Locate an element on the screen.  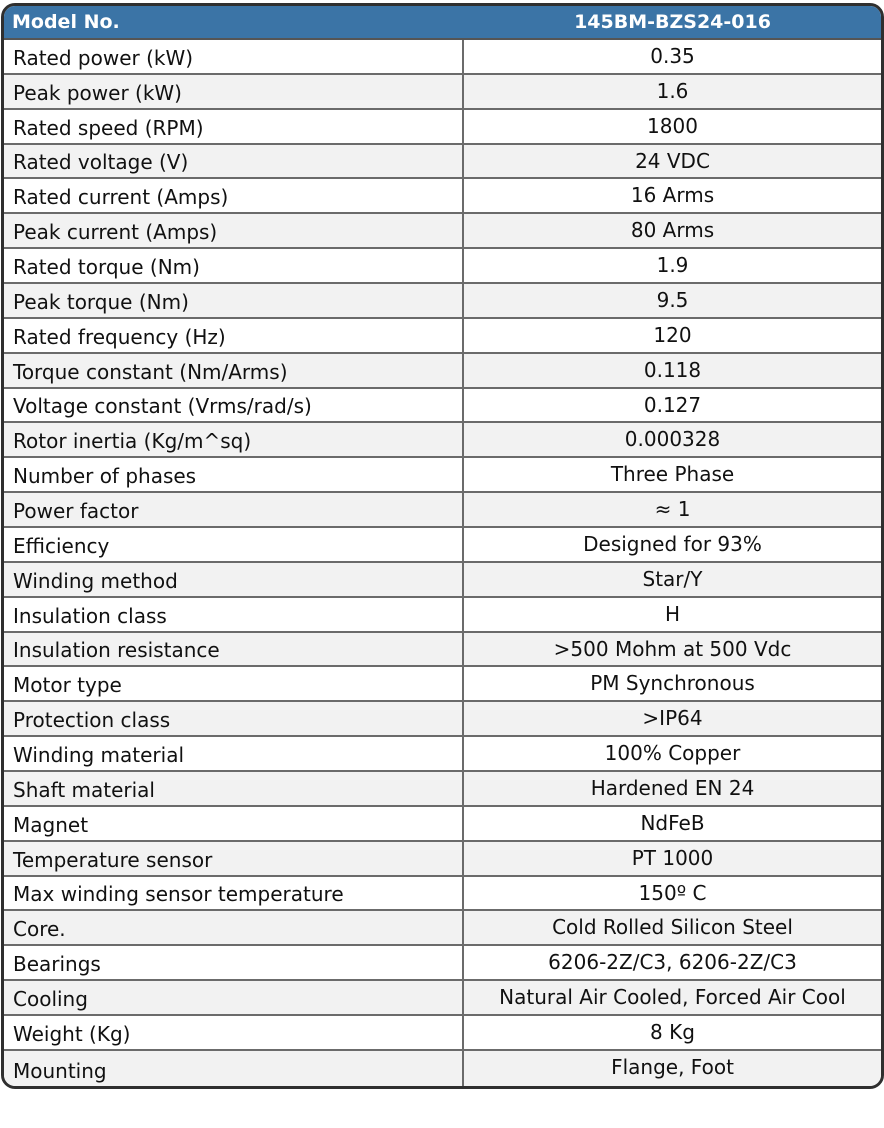
row-label: Insulation class is located at coordinates (234, 614).